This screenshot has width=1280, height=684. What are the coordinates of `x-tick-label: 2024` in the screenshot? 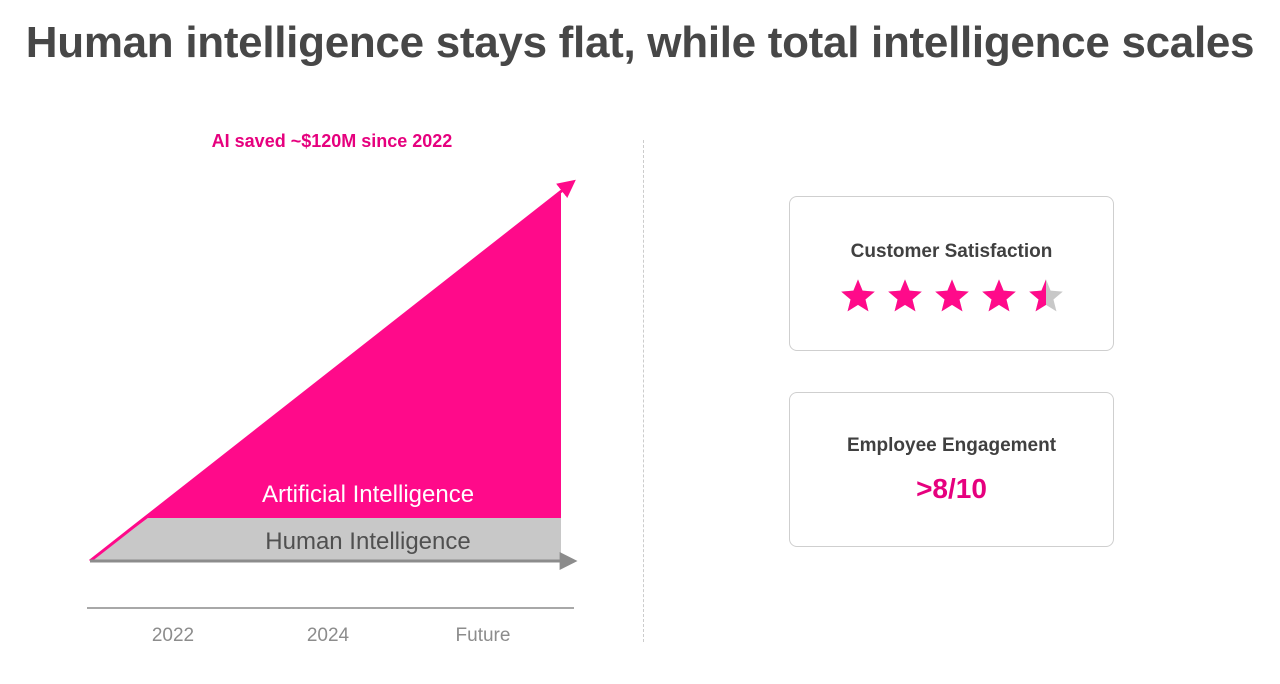 It's located at (328, 635).